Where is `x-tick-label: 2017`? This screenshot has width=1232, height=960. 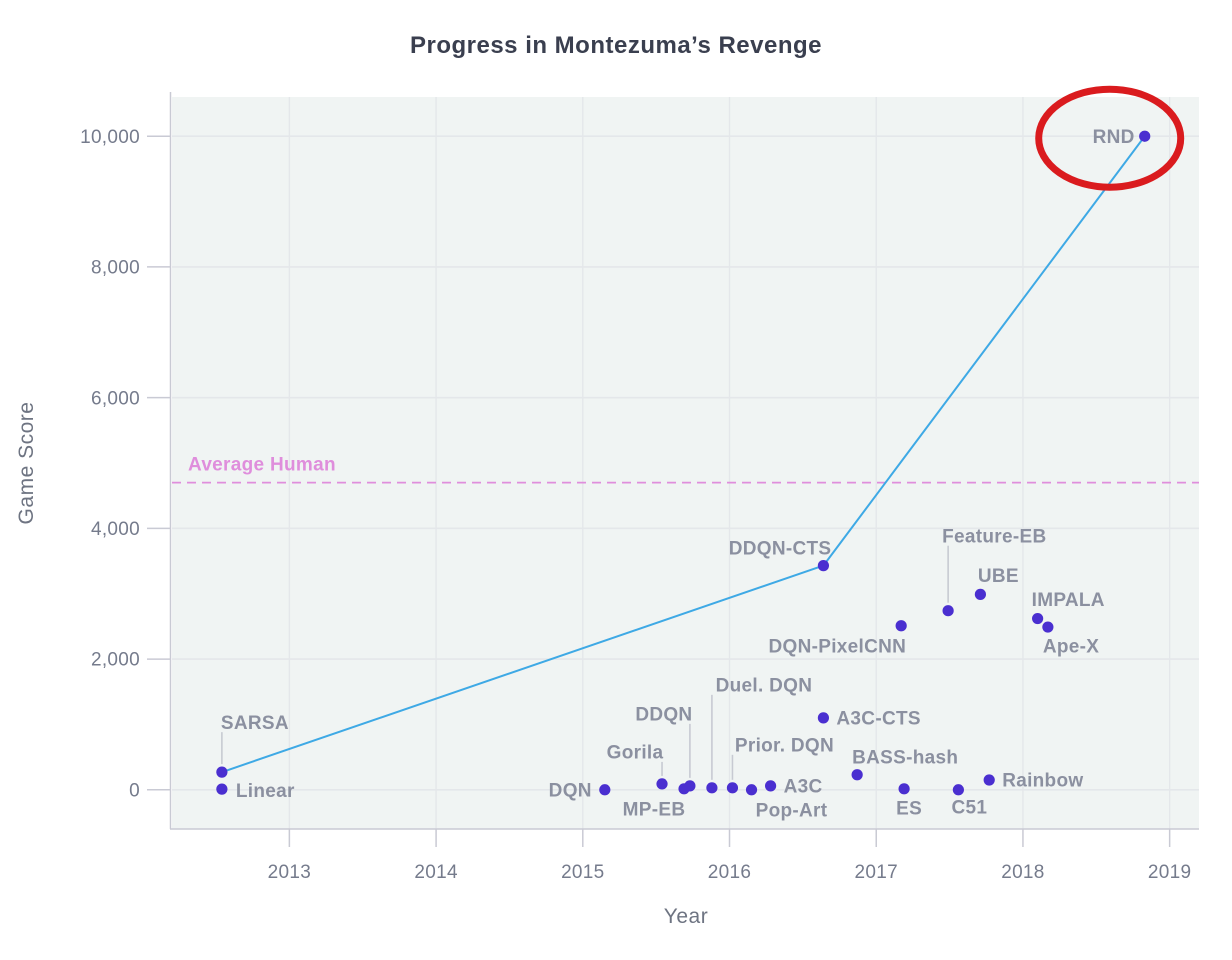 x-tick-label: 2017 is located at coordinates (875, 872).